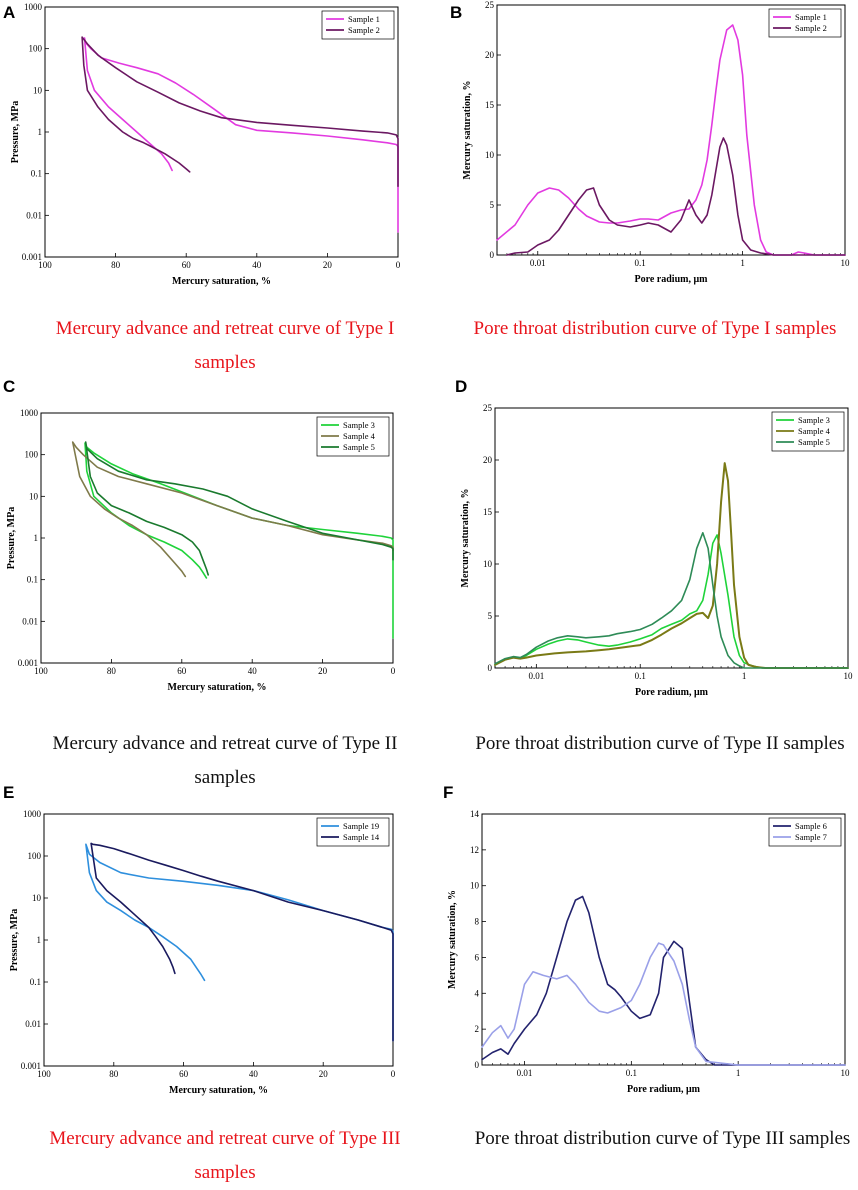  I want to click on x-tick-label: 100, so click(44, 1074).